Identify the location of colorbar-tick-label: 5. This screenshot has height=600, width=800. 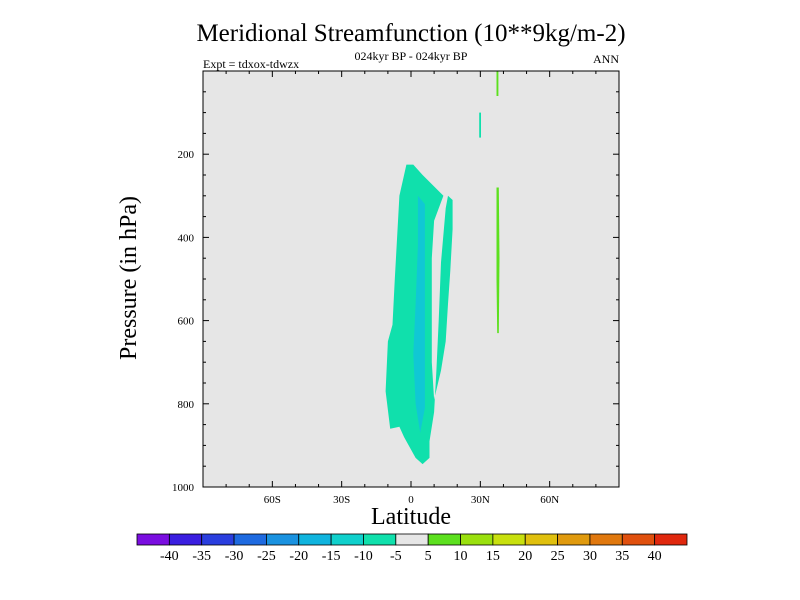
(428, 556).